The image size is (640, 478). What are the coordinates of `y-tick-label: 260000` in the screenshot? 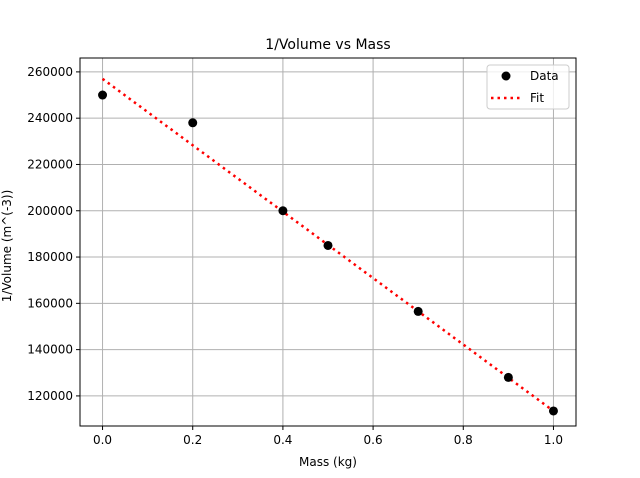 It's located at (50, 72).